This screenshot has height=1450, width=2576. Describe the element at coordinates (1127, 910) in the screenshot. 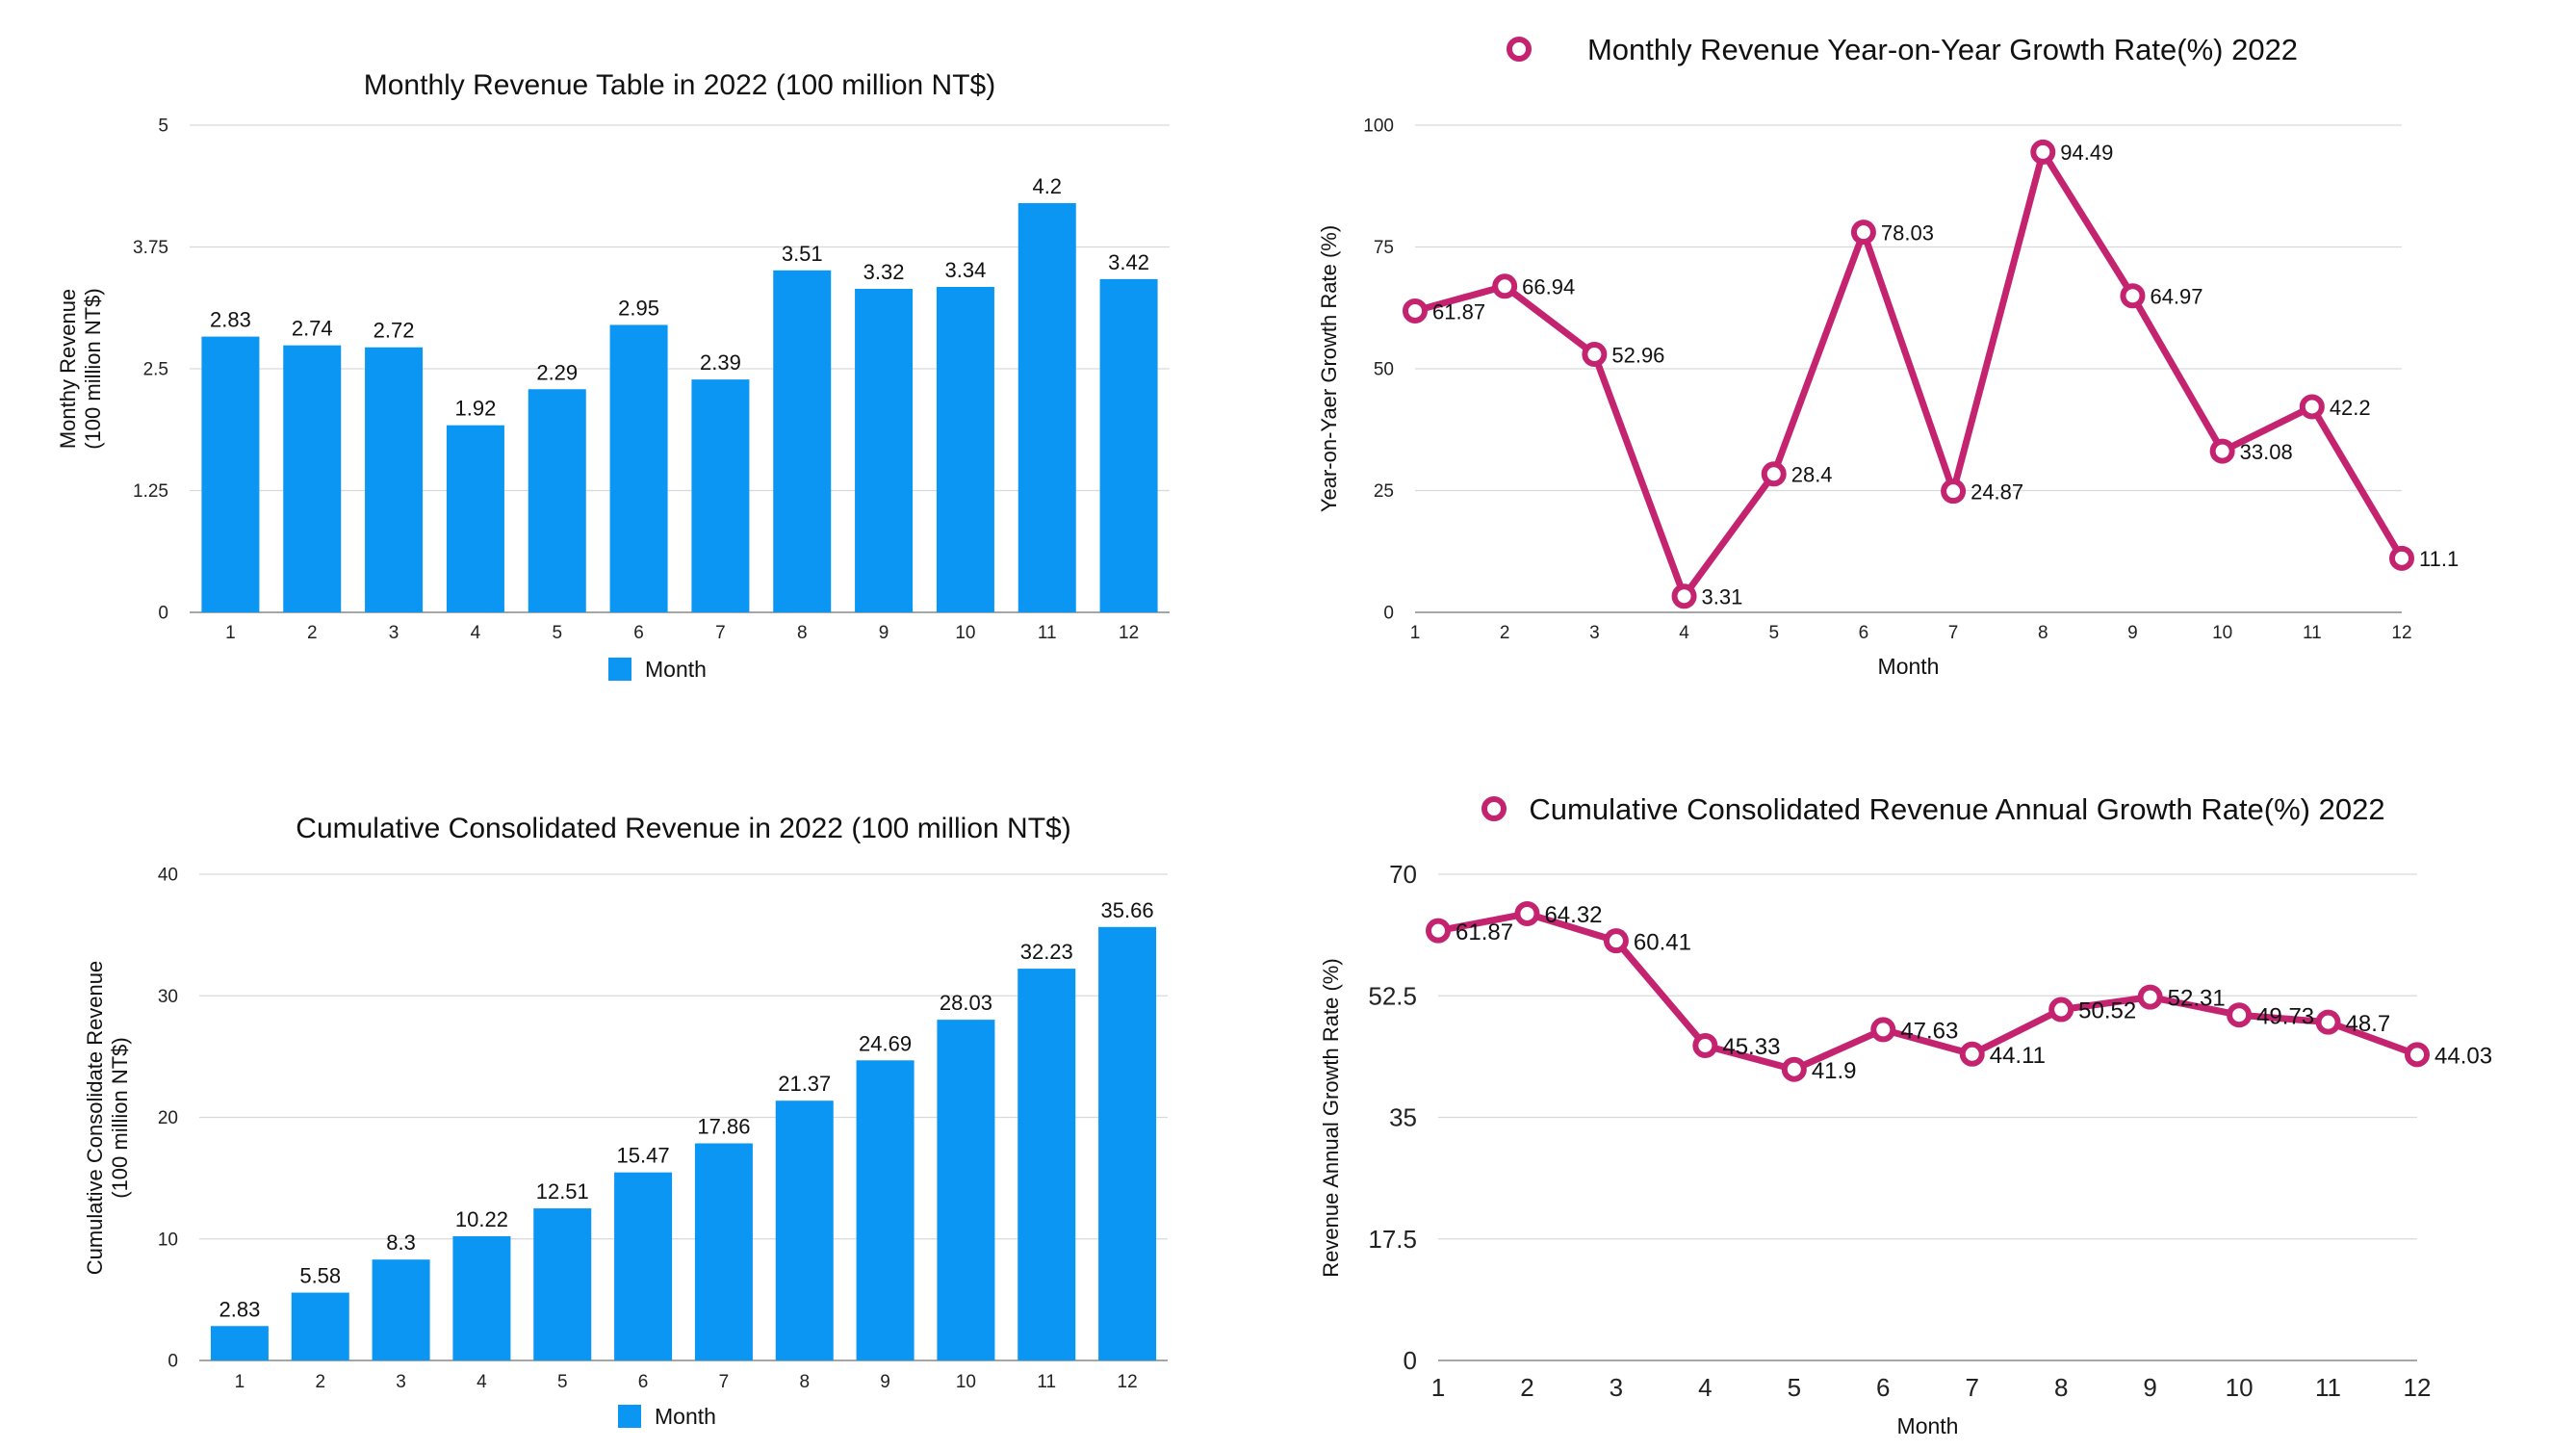

I see `data-label: 35.66` at that location.